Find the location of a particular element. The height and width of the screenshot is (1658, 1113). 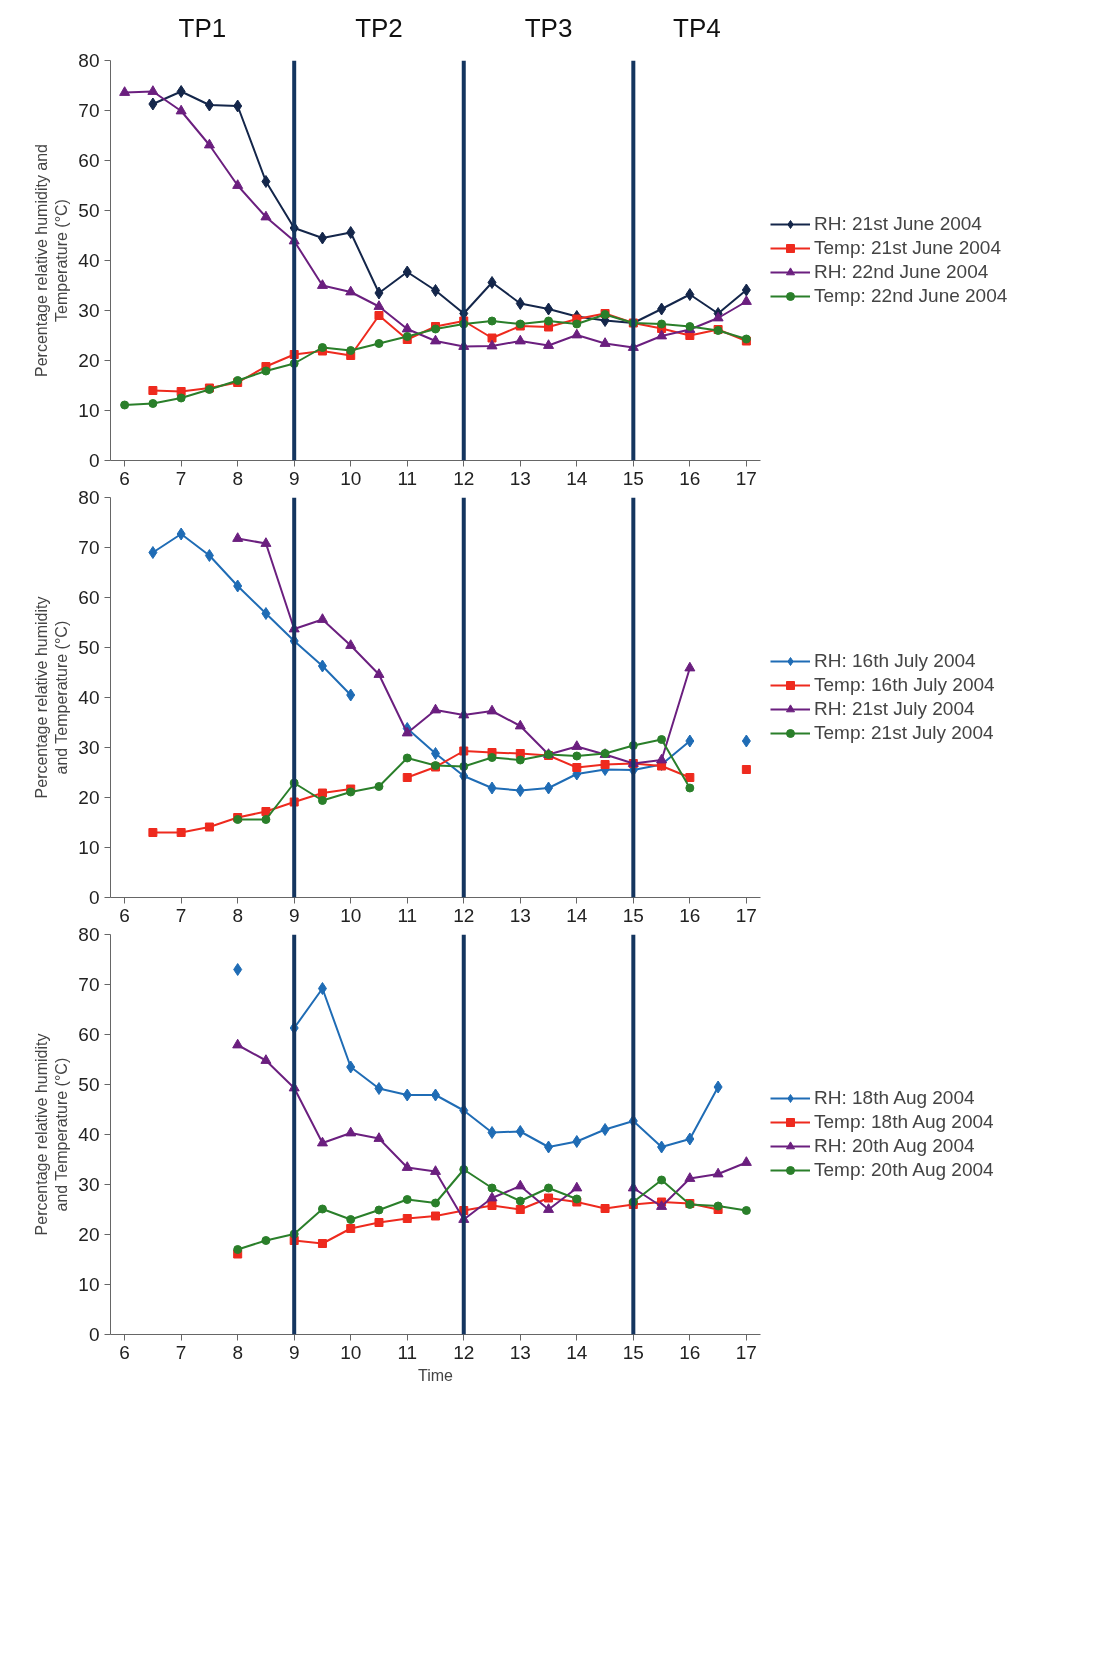

legend-label: RH: 22nd June 2004 is located at coordinates (902, 272).